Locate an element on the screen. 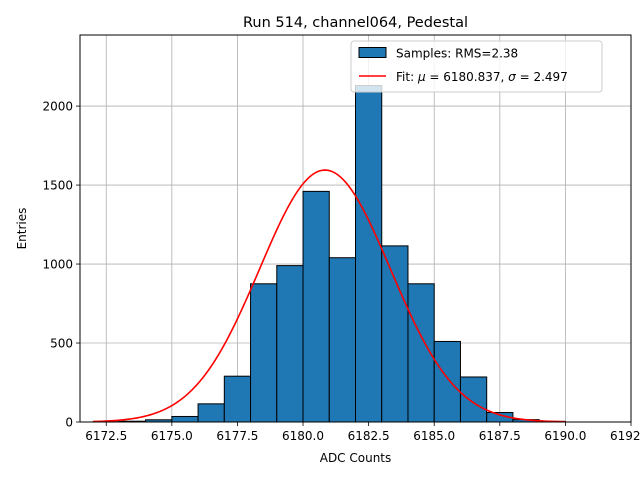  y-axis-label: Entries is located at coordinates (22, 229).